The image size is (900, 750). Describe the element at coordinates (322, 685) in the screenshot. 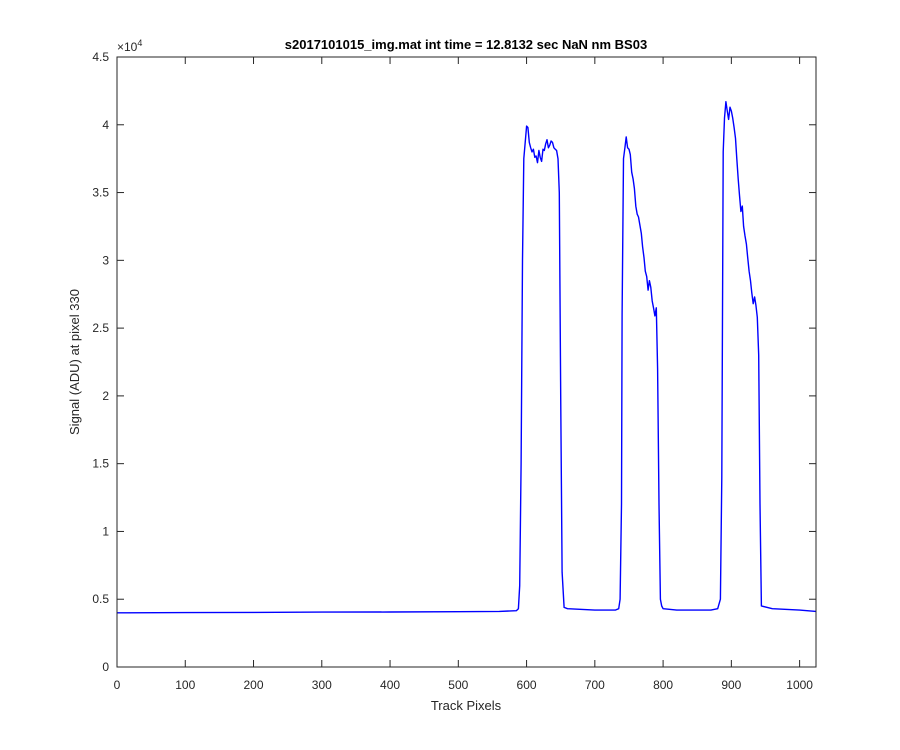

I see `x-tick-label: 300` at that location.